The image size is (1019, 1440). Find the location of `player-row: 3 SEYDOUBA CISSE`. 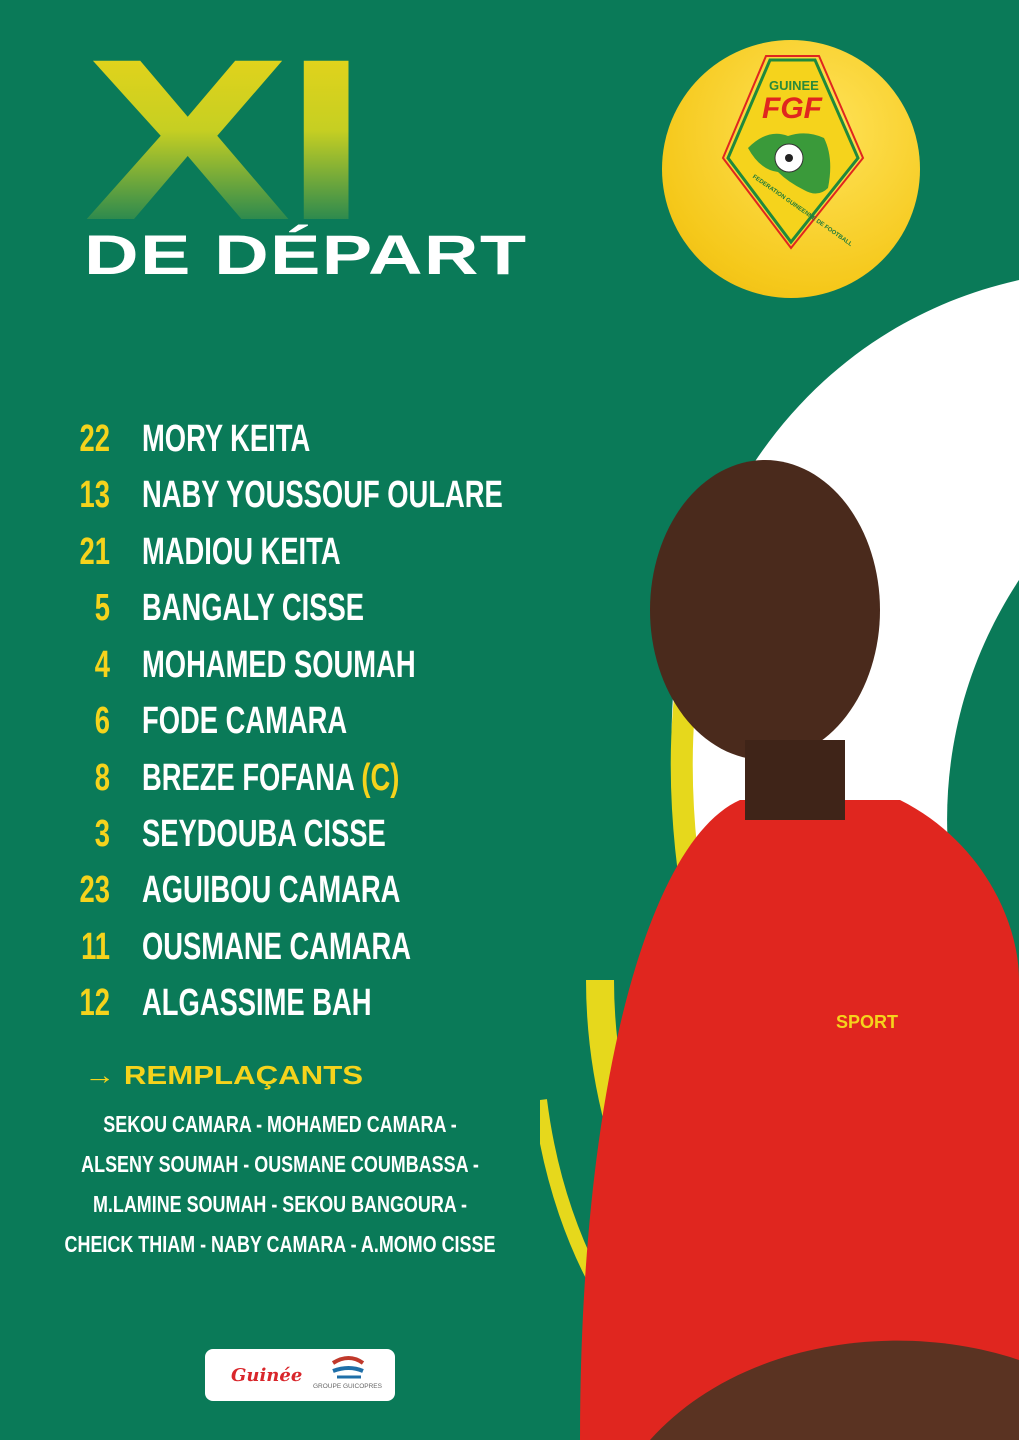

player-row: 3 SEYDOUBA CISSE is located at coordinates (300, 838).